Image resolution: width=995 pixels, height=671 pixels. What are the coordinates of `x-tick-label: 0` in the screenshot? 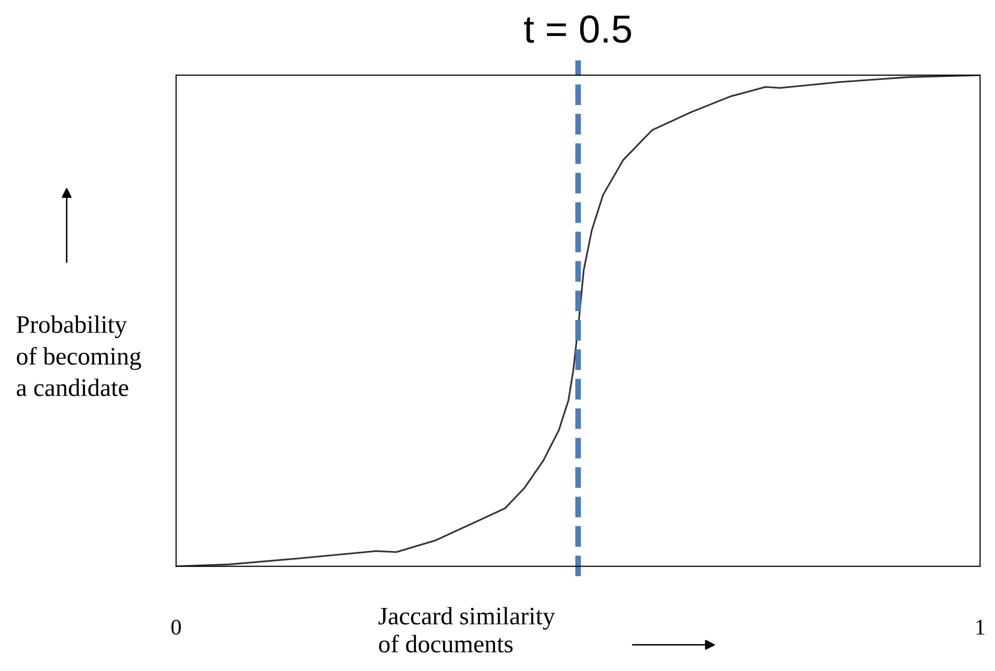 It's located at (176, 627).